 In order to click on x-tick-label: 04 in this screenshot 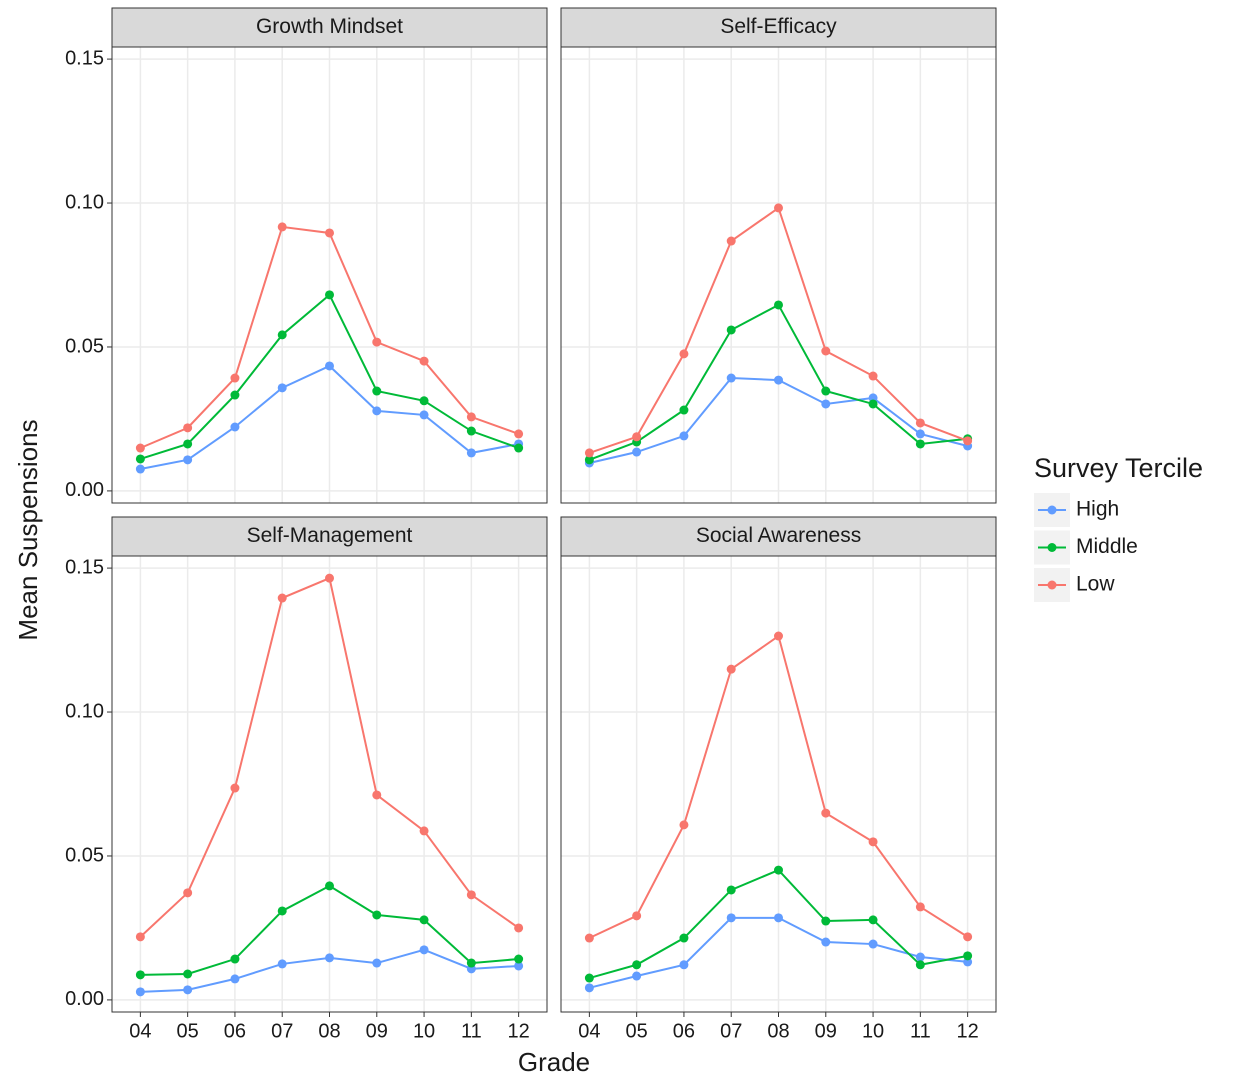, I will do `click(140, 1031)`.